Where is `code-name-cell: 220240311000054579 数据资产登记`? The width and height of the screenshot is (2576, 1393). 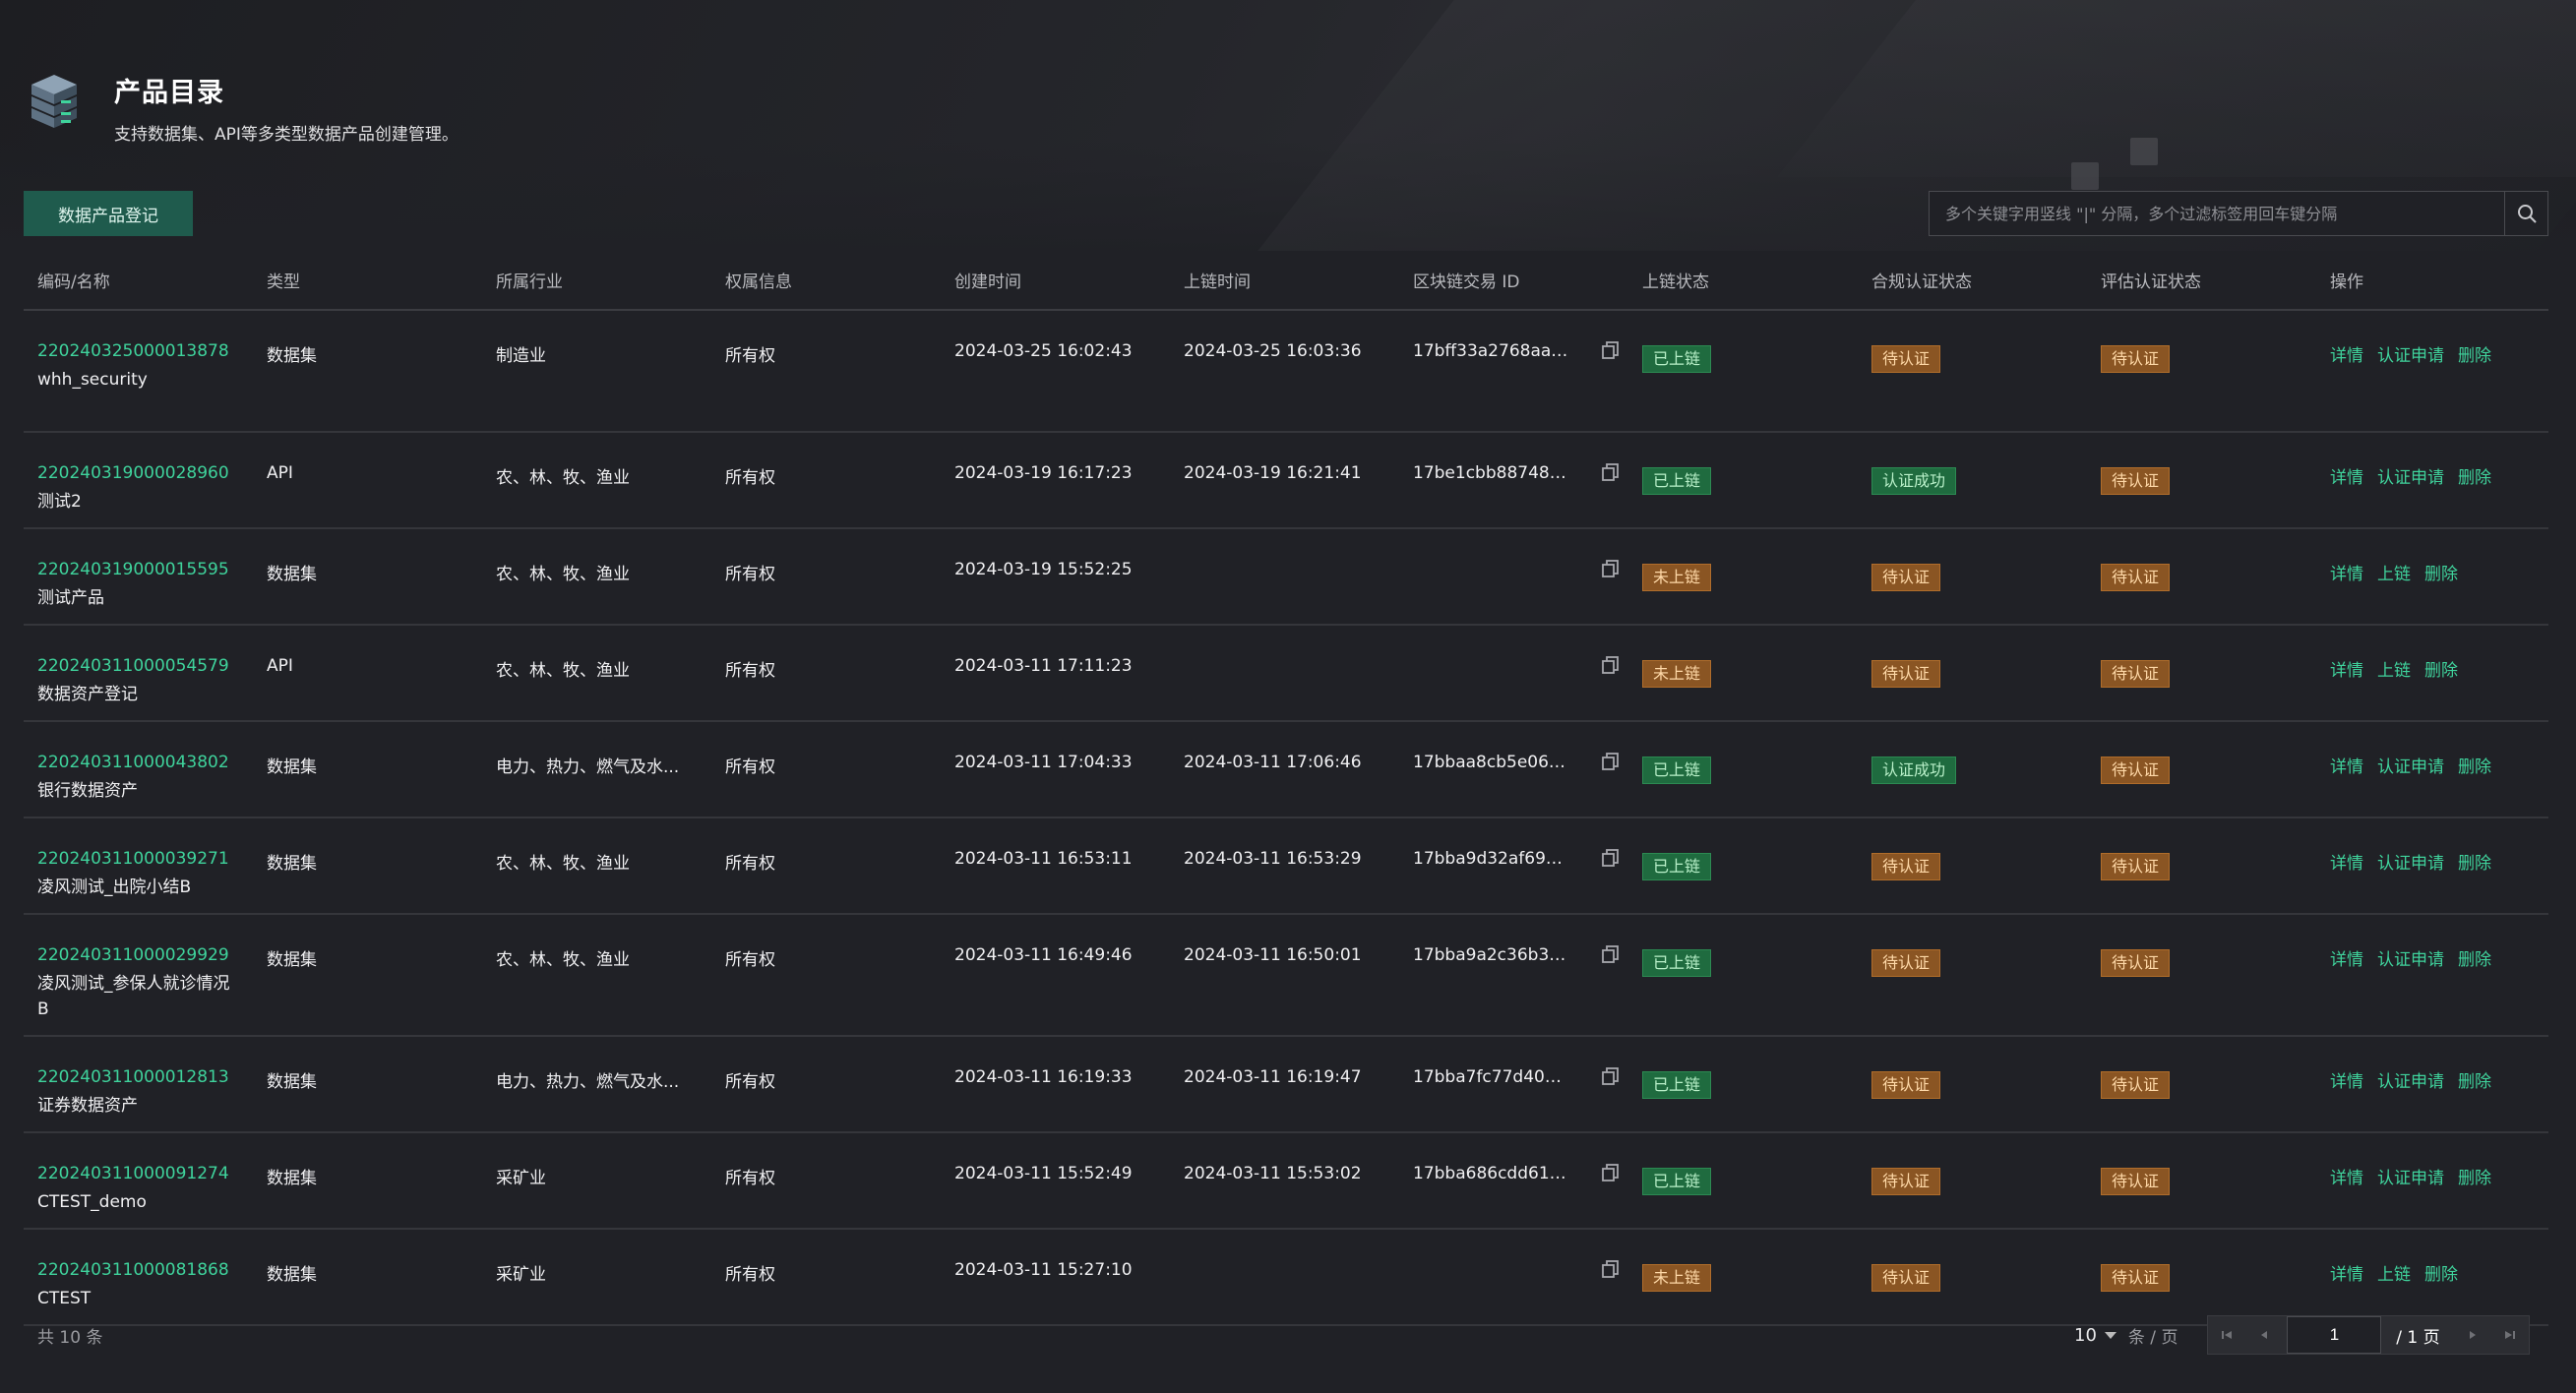
code-name-cell: 220240311000054579 数据资产登记 is located at coordinates (138, 673).